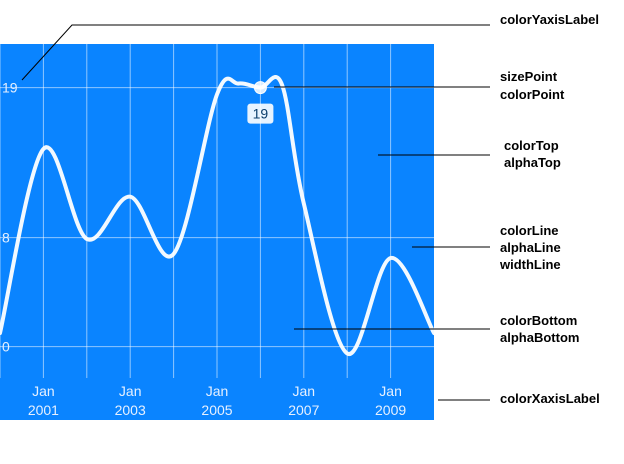 Image resolution: width=624 pixels, height=464 pixels. Describe the element at coordinates (538, 320) in the screenshot. I see `annotation-bottom-color: colorBottom` at that location.